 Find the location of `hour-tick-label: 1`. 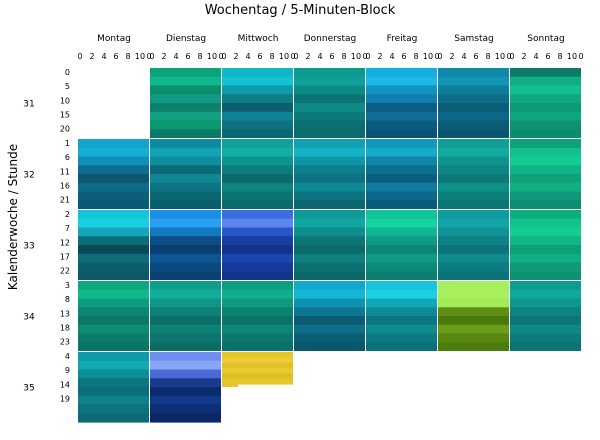

hour-tick-label: 1 is located at coordinates (67, 143).